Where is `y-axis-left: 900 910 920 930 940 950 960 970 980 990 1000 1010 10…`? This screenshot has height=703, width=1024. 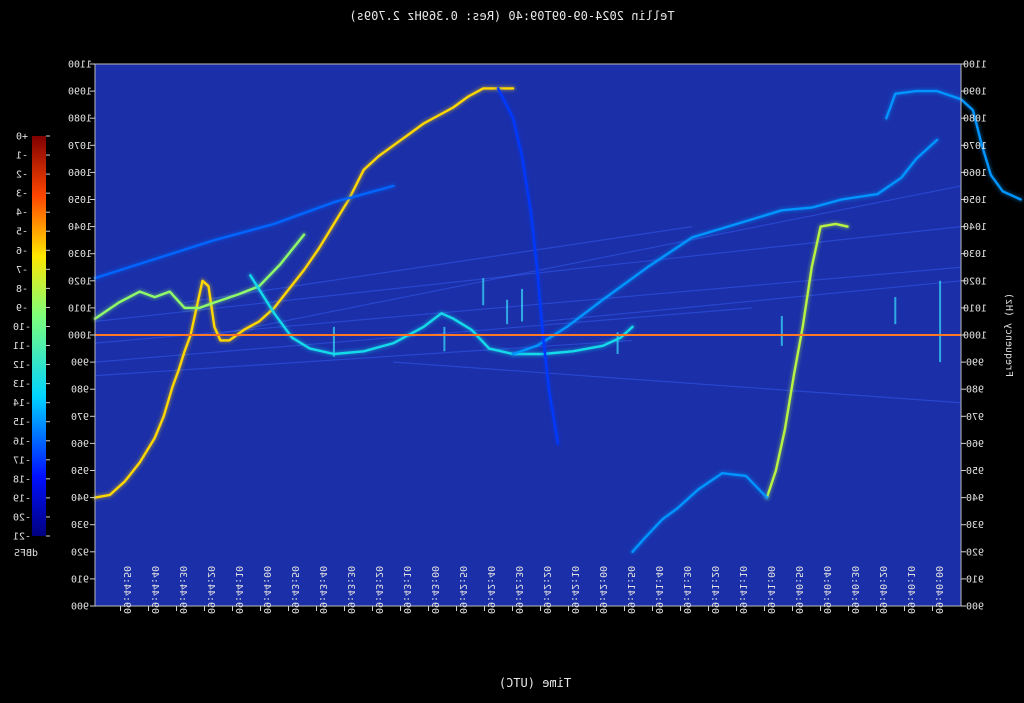
y-axis-left: 900 910 920 930 940 950 960 970 980 990 1000 1010 10… is located at coordinates (81, 336).